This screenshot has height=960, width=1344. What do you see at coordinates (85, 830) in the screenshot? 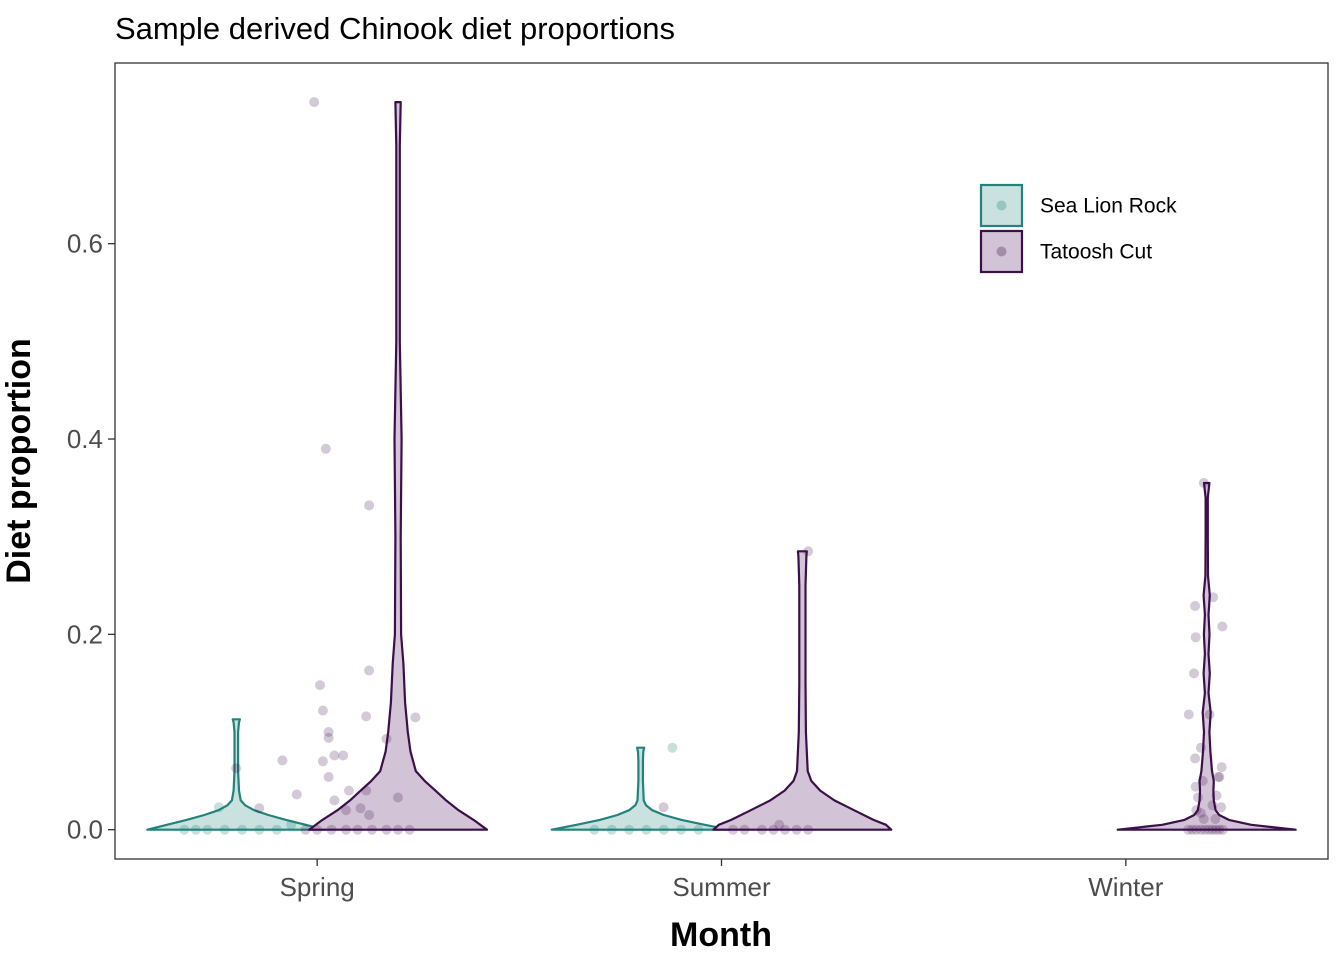
I see `y-tick-label: 0.0` at bounding box center [85, 830].